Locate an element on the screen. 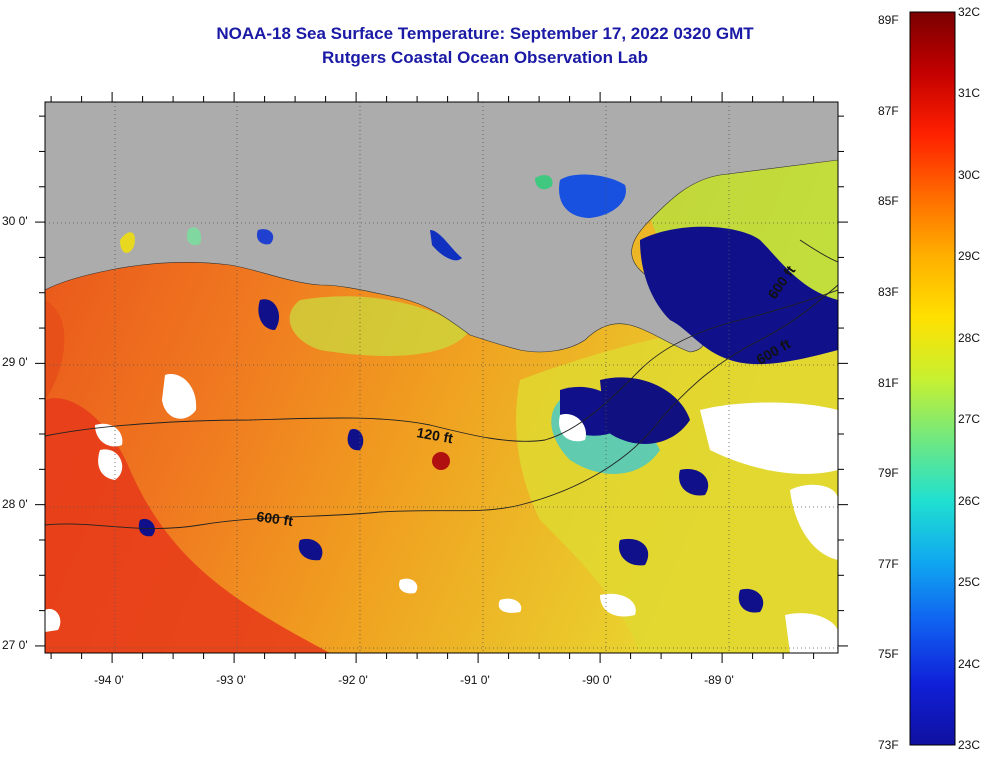 The image size is (992, 761). colorbar-fahrenheit-label: 87F is located at coordinates (888, 110).